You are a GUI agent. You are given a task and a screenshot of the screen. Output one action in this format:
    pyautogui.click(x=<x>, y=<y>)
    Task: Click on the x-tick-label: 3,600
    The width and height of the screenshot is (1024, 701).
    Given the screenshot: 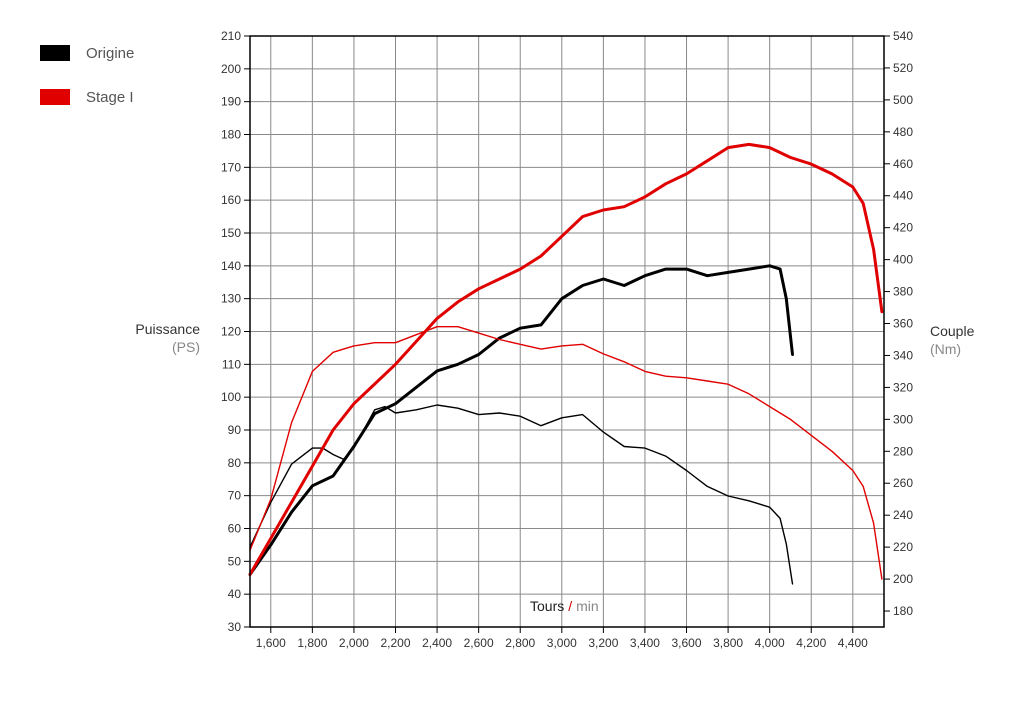 What is the action you would take?
    pyautogui.click(x=687, y=643)
    